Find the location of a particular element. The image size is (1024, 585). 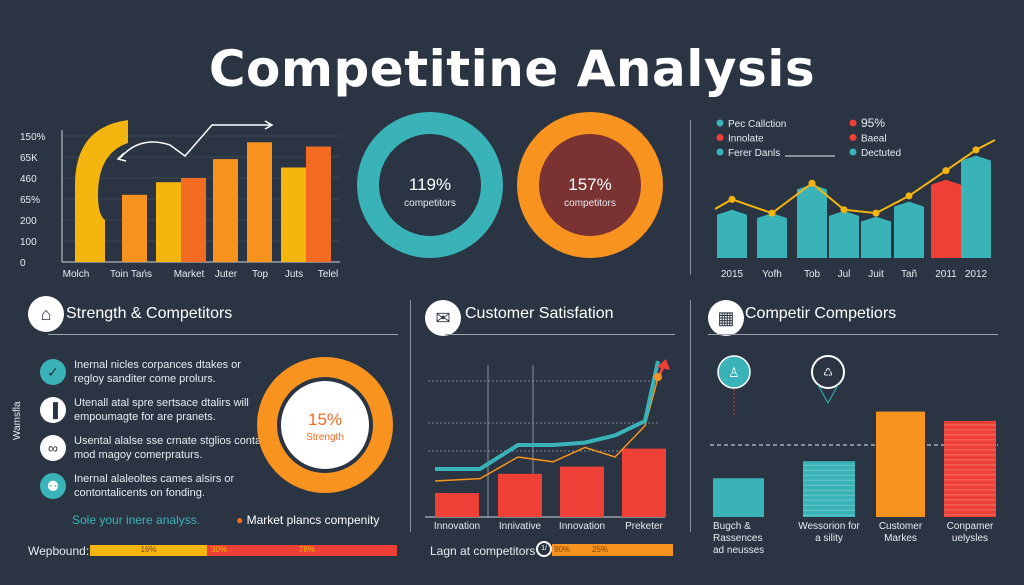

strength-label: Strength is located at coordinates (325, 437).